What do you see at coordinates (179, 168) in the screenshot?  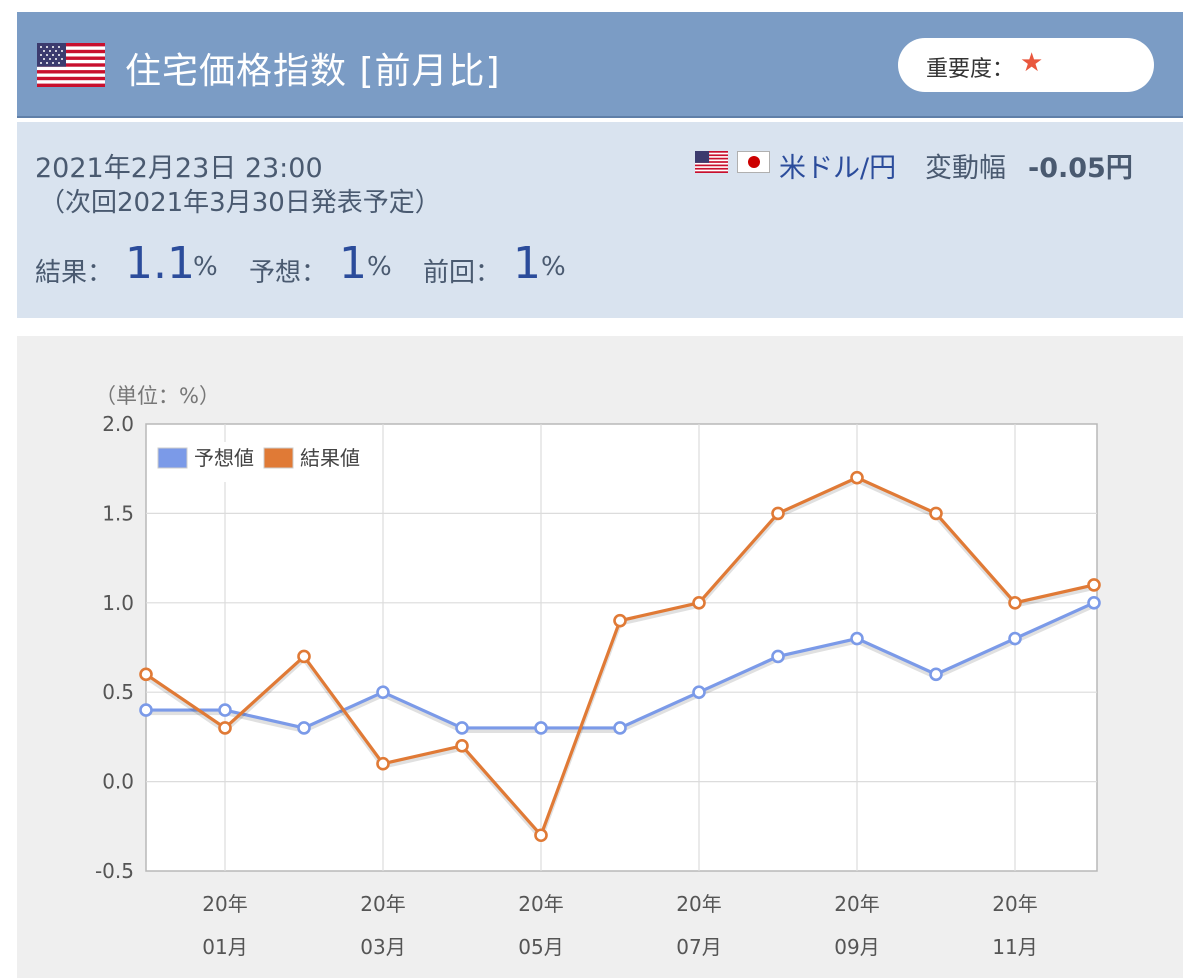 I see `release-datetime: 2021年2月23日 23:00` at bounding box center [179, 168].